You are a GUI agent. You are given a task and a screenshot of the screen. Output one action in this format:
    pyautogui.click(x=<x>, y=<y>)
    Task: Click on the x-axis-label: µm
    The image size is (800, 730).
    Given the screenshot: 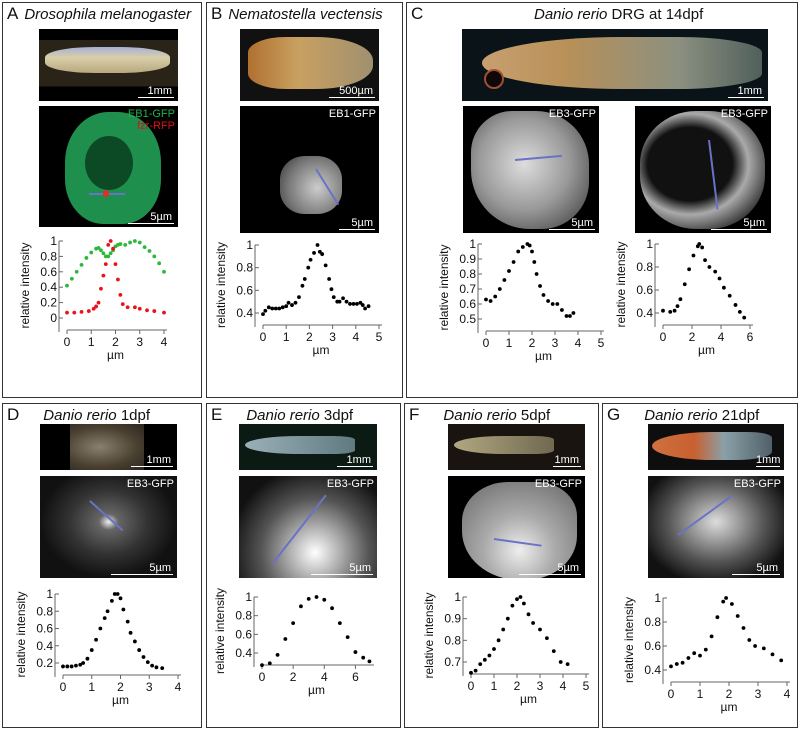 What is the action you would take?
    pyautogui.click(x=729, y=707)
    